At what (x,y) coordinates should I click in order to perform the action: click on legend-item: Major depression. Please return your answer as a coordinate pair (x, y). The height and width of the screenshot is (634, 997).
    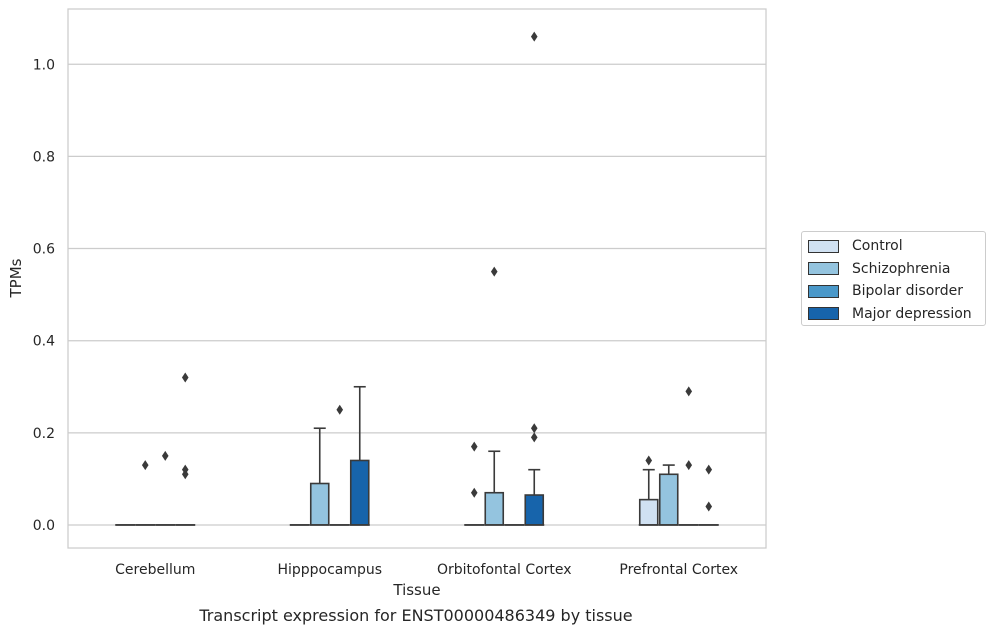
    Looking at the image, I should click on (890, 314).